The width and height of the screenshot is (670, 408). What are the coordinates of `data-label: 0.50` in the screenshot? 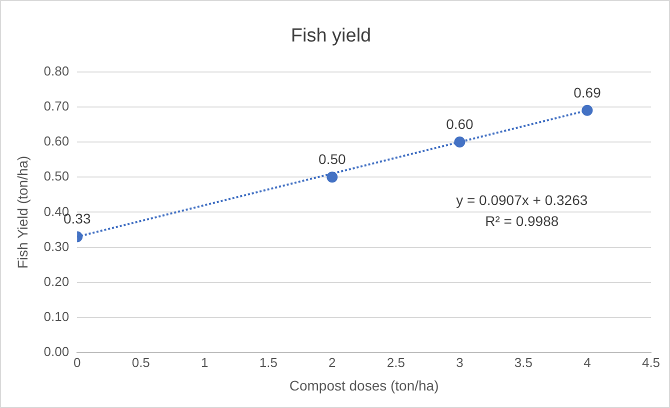 It's located at (332, 158).